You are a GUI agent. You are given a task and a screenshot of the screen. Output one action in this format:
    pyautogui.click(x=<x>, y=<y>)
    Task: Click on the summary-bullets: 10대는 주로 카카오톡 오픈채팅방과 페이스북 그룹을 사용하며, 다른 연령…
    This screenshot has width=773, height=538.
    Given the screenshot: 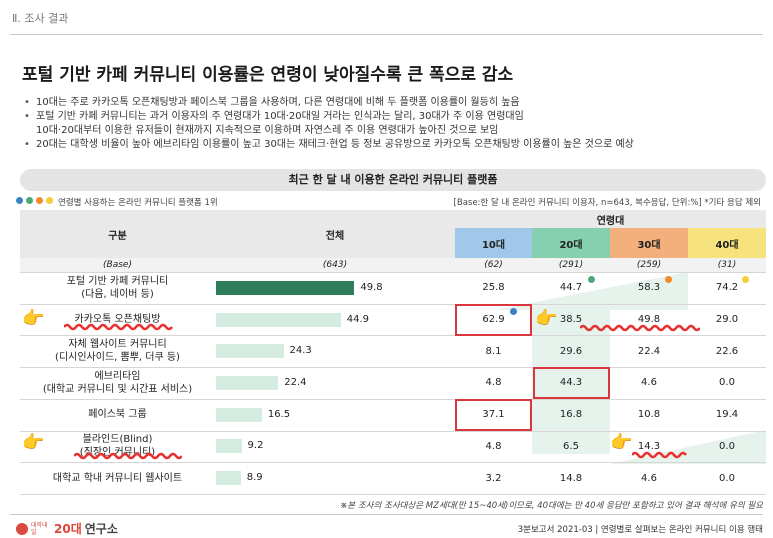 What is the action you would take?
    pyautogui.click(x=394, y=124)
    